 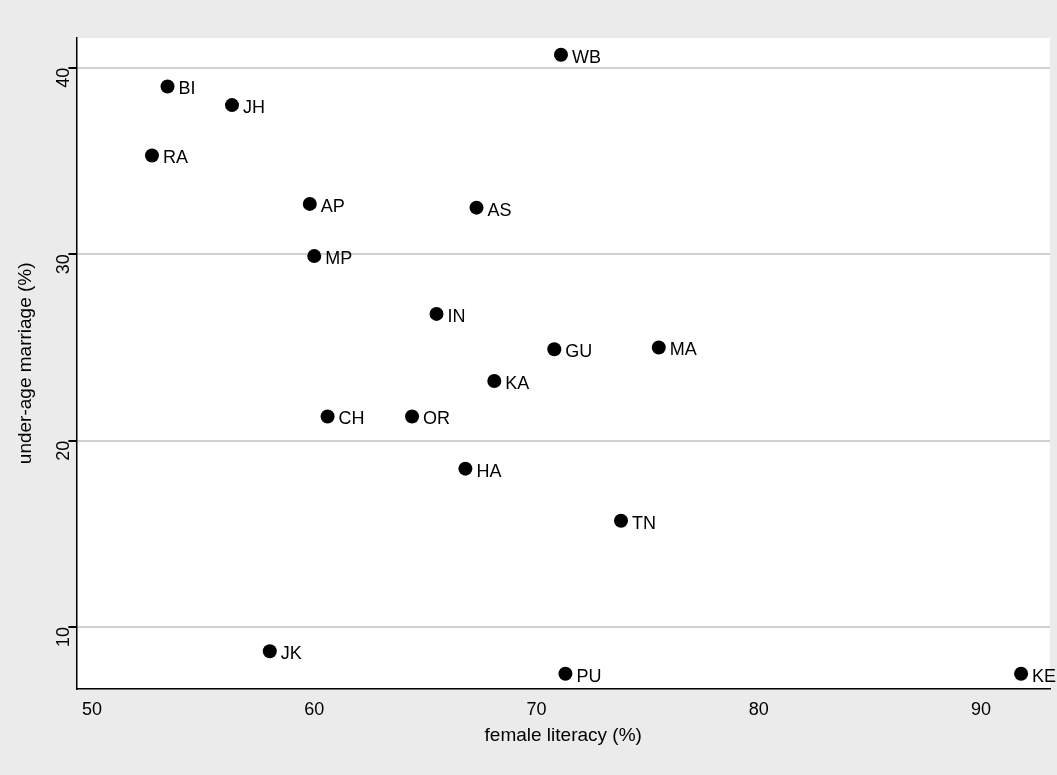 I want to click on x-tick-label: 90, so click(x=981, y=709).